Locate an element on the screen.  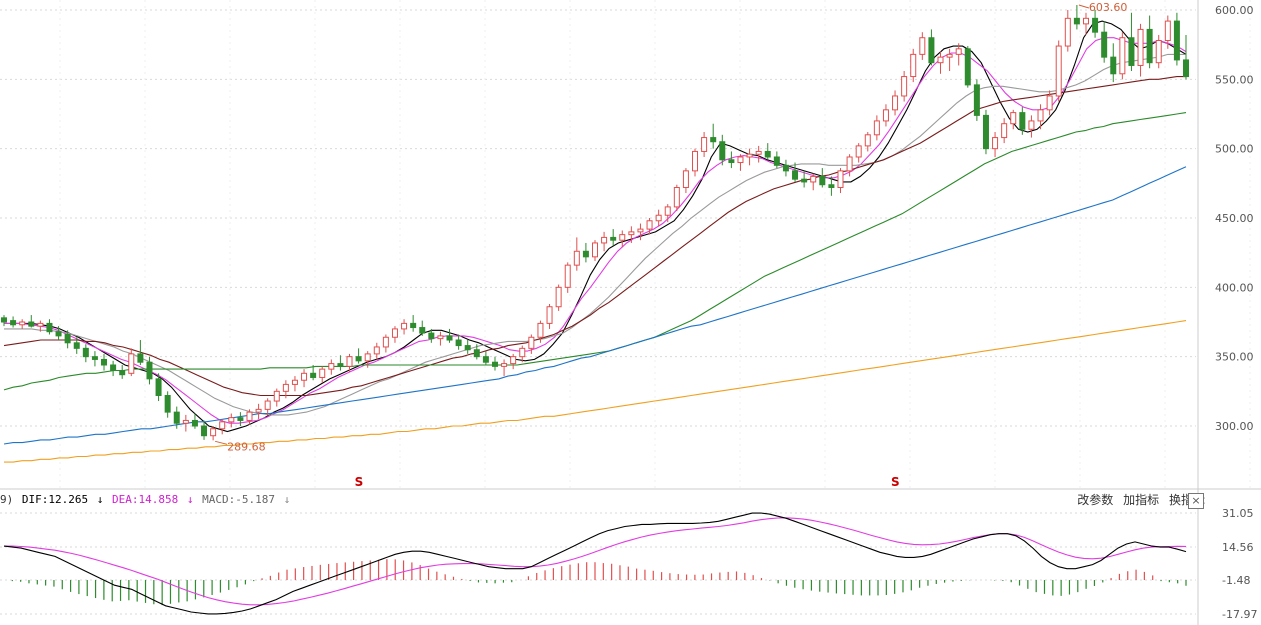
indicator-tools: 改参数 加指标 换指标 is located at coordinates (1138, 499).